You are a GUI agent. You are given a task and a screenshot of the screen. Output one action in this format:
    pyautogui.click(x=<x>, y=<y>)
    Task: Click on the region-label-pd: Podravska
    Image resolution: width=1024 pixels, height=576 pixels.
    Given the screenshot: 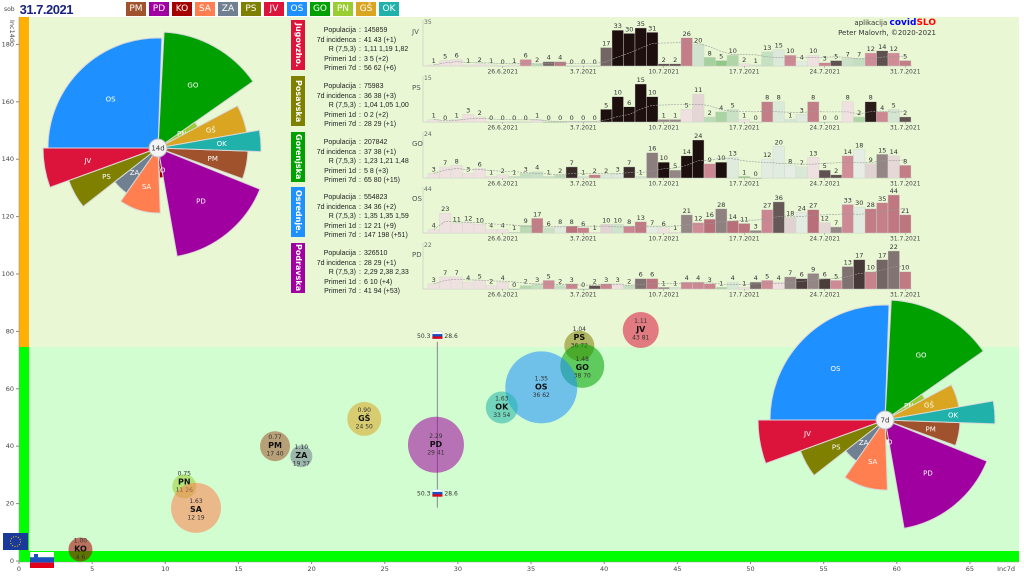 What is the action you would take?
    pyautogui.click(x=298, y=268)
    